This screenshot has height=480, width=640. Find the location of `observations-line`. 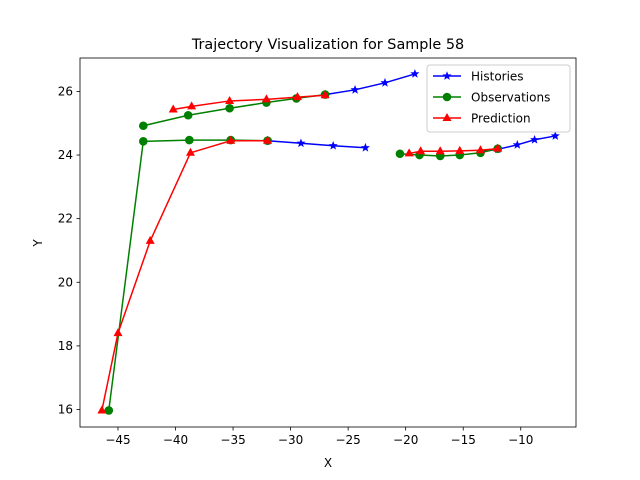

observations-line is located at coordinates (234, 110).